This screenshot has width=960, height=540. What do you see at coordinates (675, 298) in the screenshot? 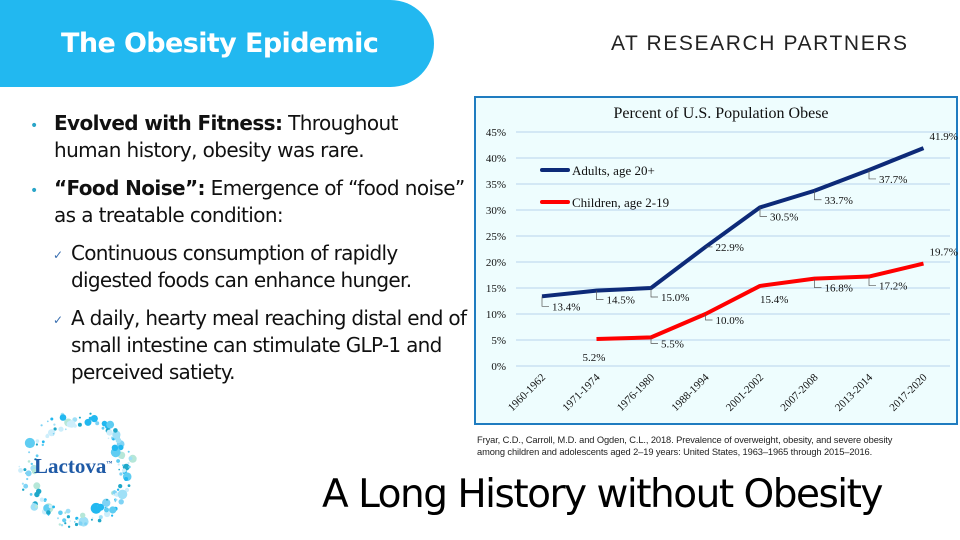
I see `data-label: 15.0%` at bounding box center [675, 298].